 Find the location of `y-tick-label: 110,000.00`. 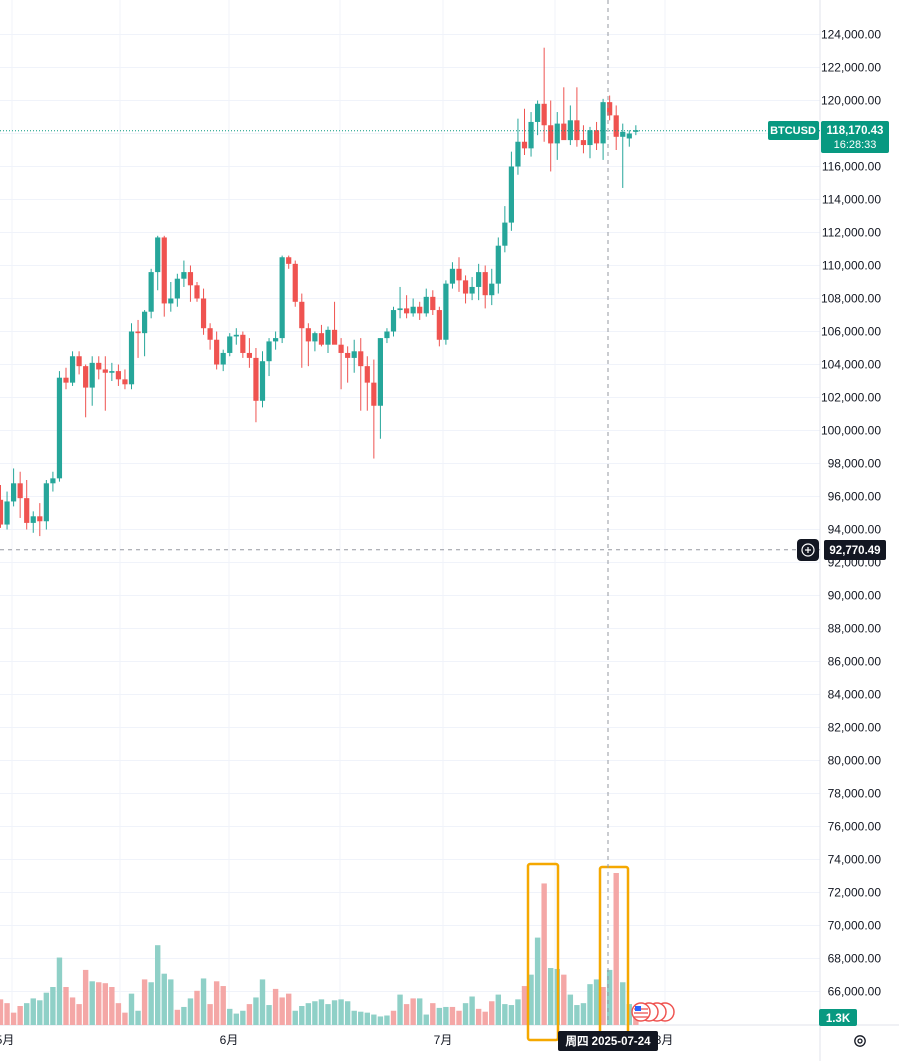

y-tick-label: 110,000.00 is located at coordinates (851, 266).